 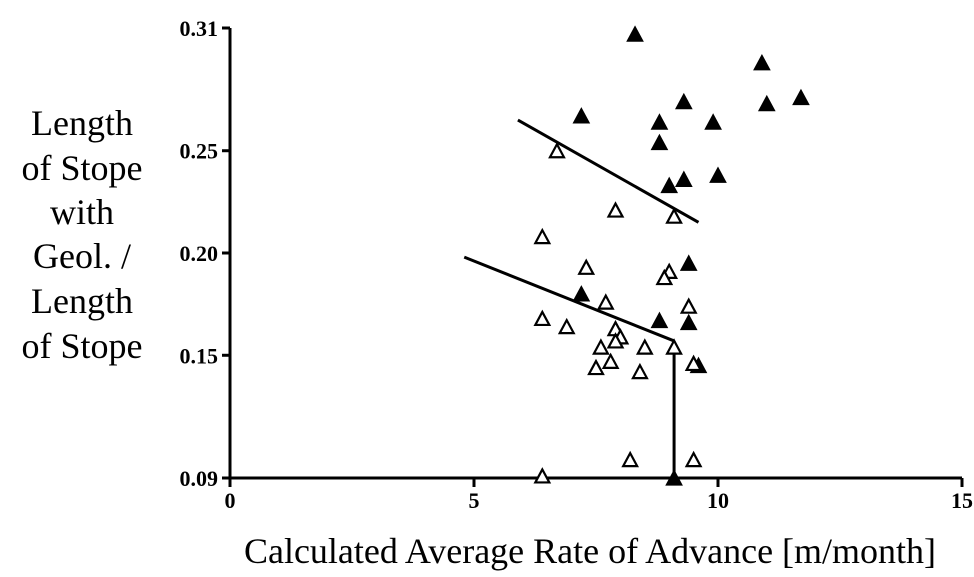 What do you see at coordinates (199, 253) in the screenshot?
I see `y-tick-label: 0.20` at bounding box center [199, 253].